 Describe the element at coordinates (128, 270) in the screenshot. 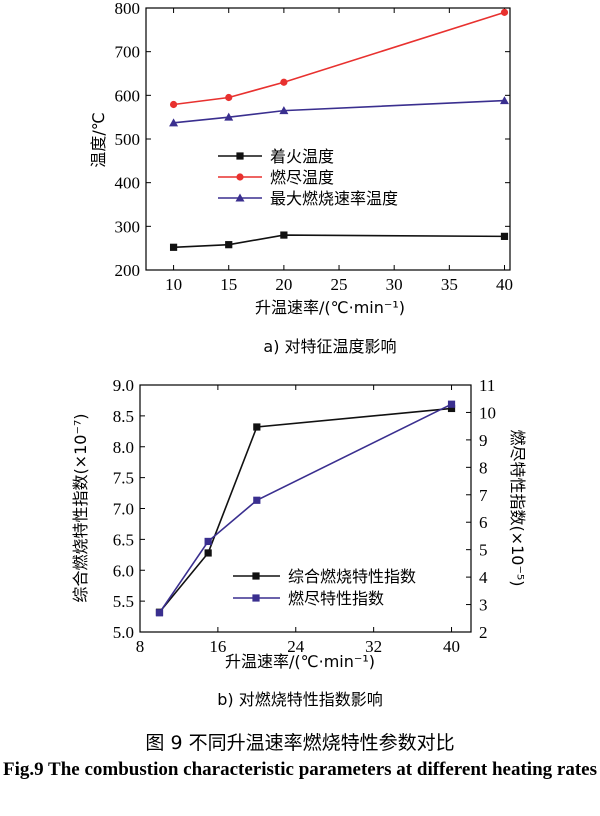

I see `chart-a-ytick-label: 200` at that location.